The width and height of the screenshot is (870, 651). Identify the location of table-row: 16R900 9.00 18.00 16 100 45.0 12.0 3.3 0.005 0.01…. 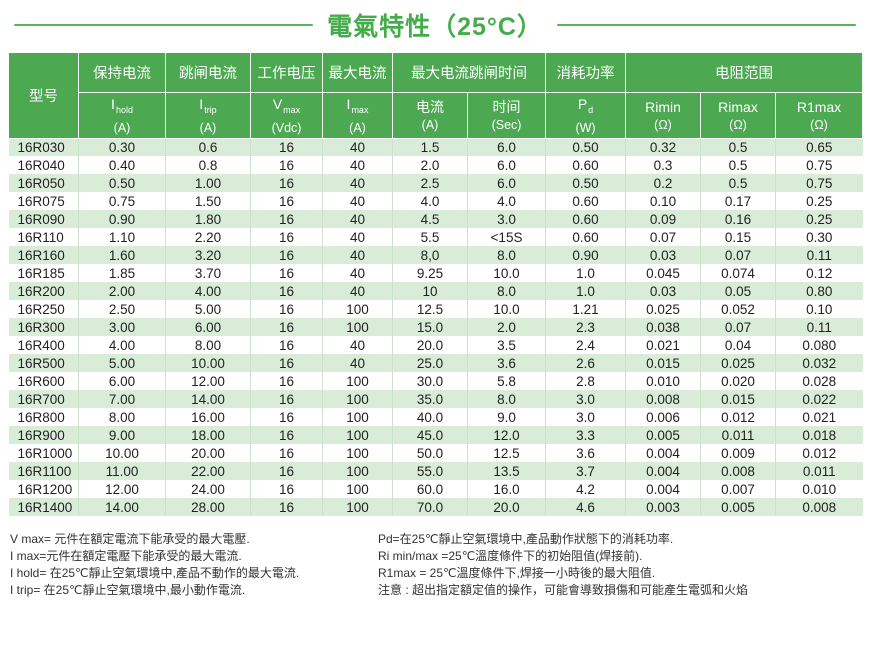
(435, 435).